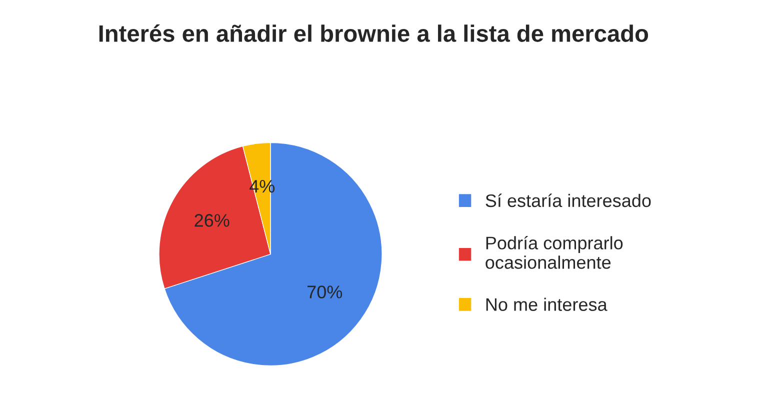  What do you see at coordinates (568, 201) in the screenshot?
I see `legend-label: Sí estaría interesado` at bounding box center [568, 201].